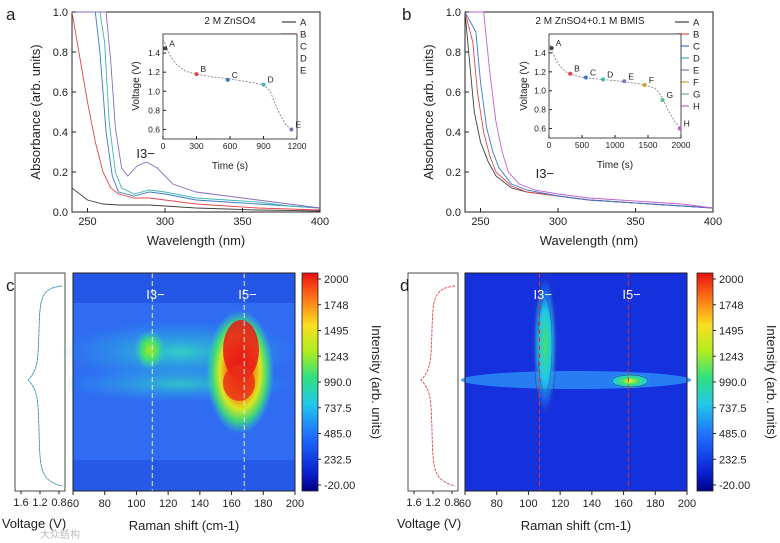  I want to click on a-inset-ytick-label: 0.8, so click(154, 110).